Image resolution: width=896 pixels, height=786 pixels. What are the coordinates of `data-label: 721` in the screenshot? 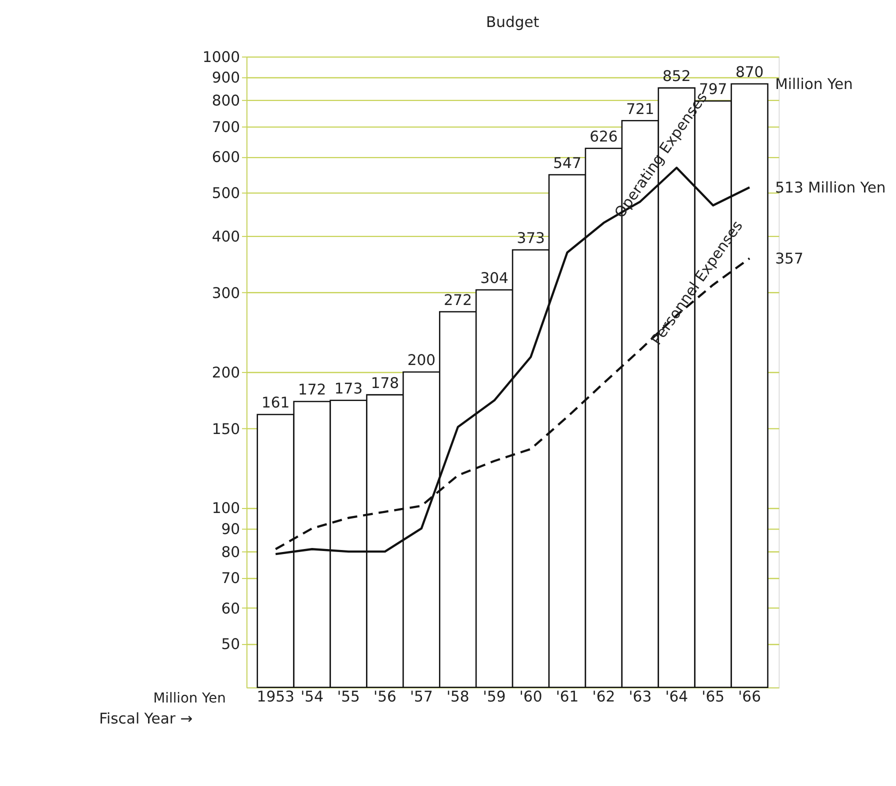 It's located at (640, 109).